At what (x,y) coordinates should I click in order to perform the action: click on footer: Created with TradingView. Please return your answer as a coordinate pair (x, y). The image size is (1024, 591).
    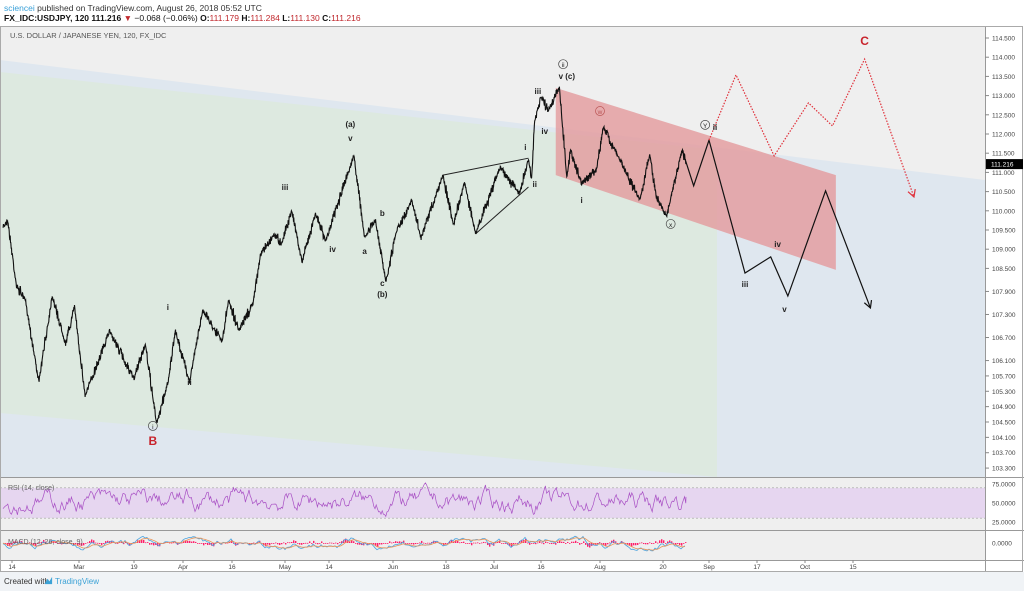
    Looking at the image, I should click on (512, 581).